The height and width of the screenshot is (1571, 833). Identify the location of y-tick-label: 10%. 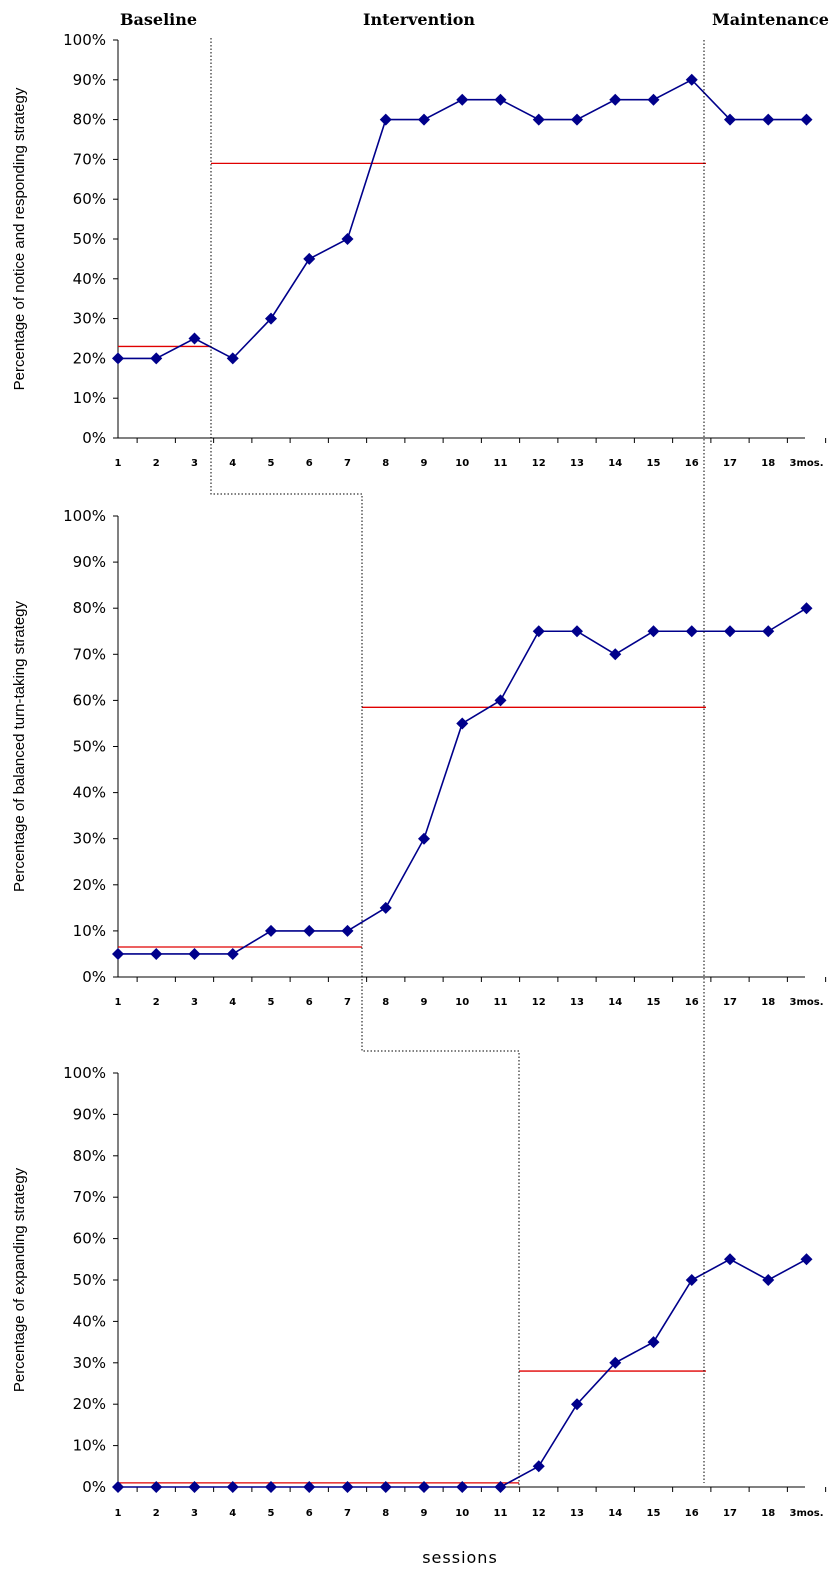
(89, 1446).